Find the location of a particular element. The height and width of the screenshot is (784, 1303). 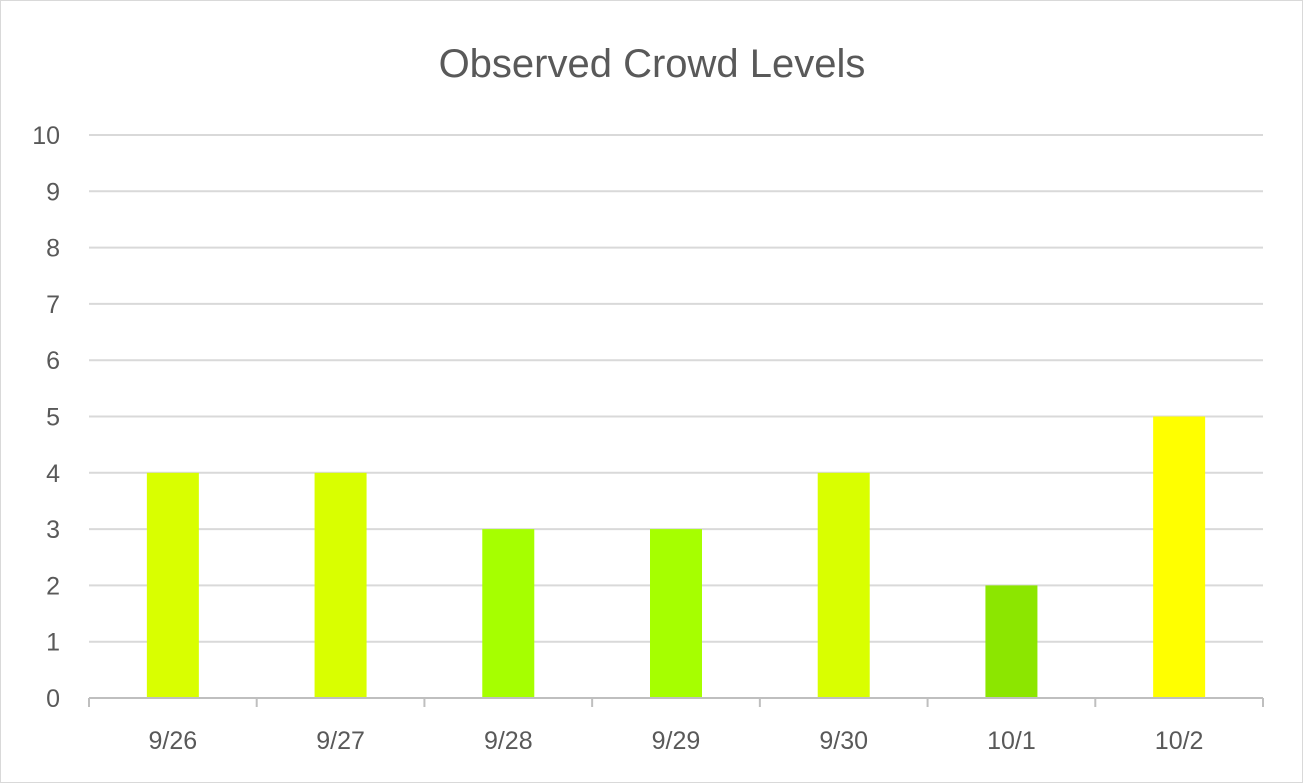

y-axis-ticks: 0 1 2 3 4 5 6 7 8 9 10 is located at coordinates (46, 417).